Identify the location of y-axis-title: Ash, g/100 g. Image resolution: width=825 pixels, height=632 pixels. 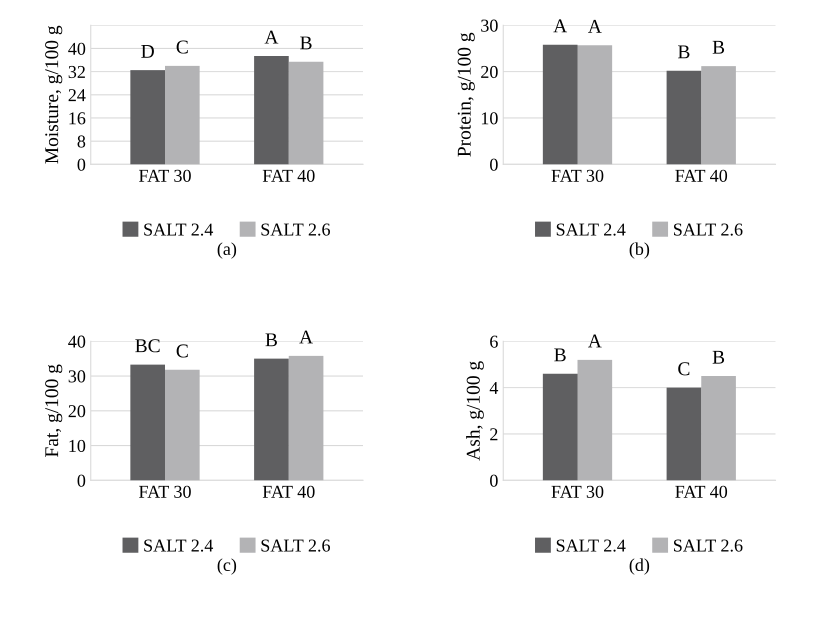
(475, 411).